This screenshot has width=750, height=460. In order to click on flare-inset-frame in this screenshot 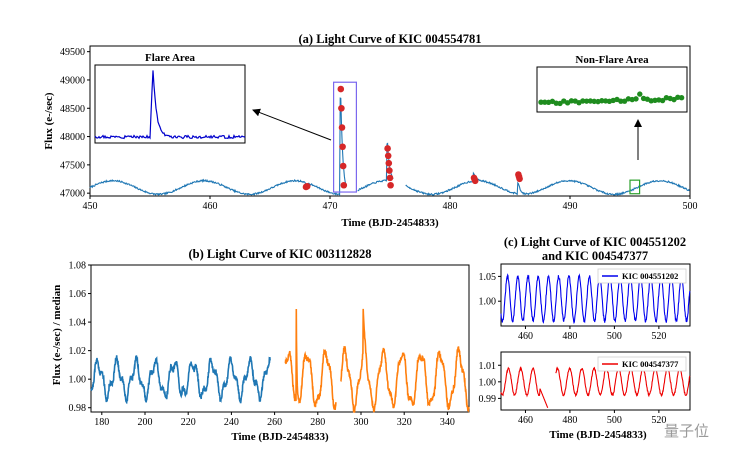, I will do `click(170, 104)`.